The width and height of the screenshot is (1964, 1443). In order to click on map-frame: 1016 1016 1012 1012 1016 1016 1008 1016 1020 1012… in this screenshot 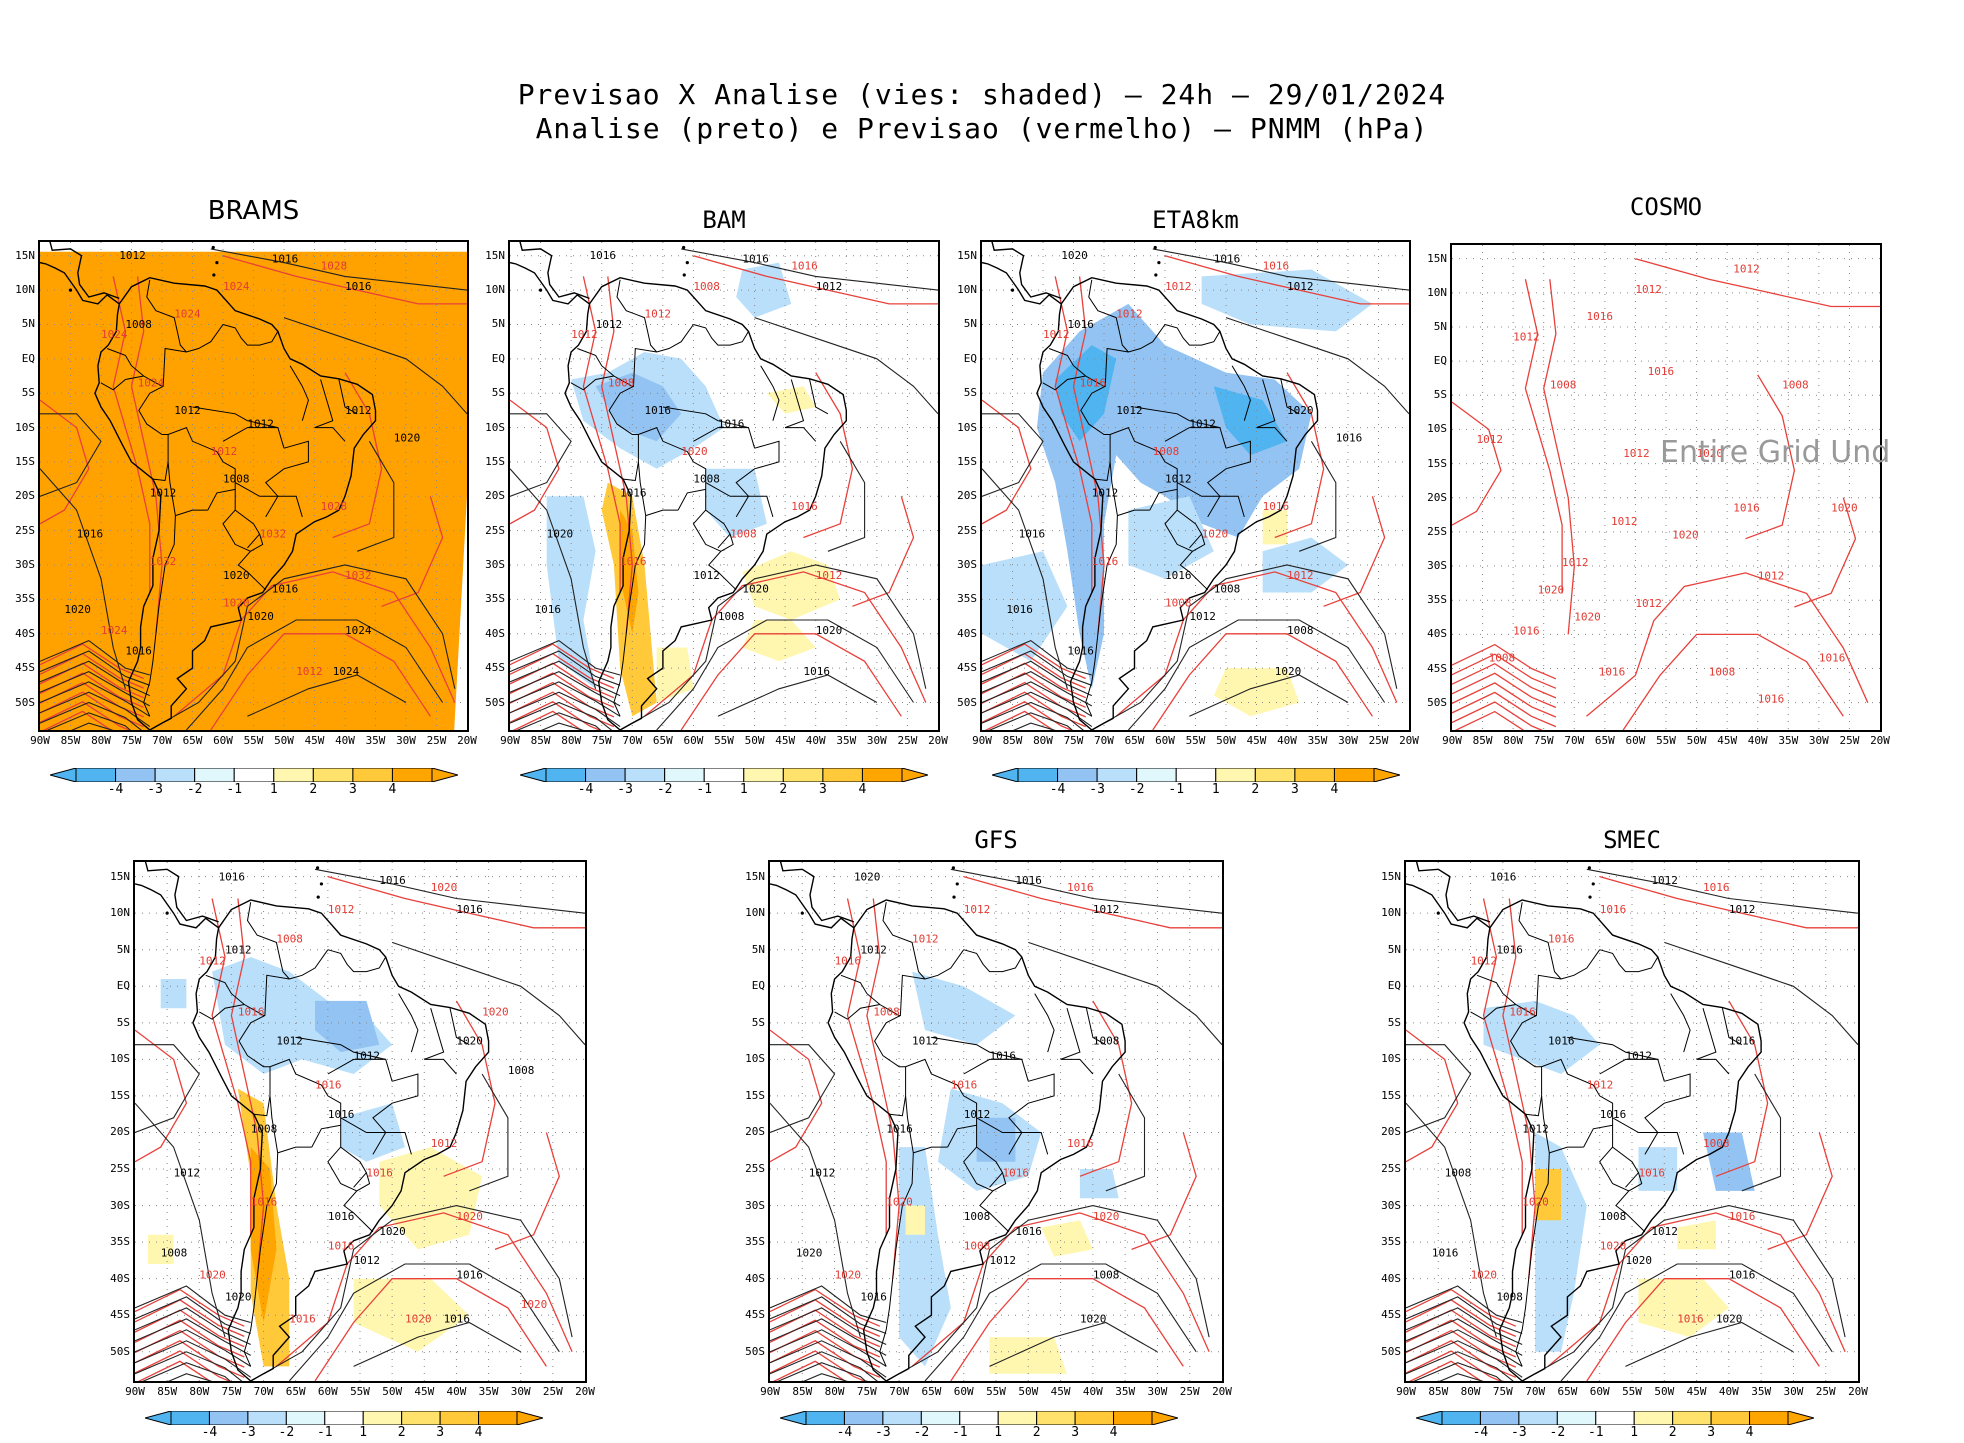, I will do `click(724, 486)`.